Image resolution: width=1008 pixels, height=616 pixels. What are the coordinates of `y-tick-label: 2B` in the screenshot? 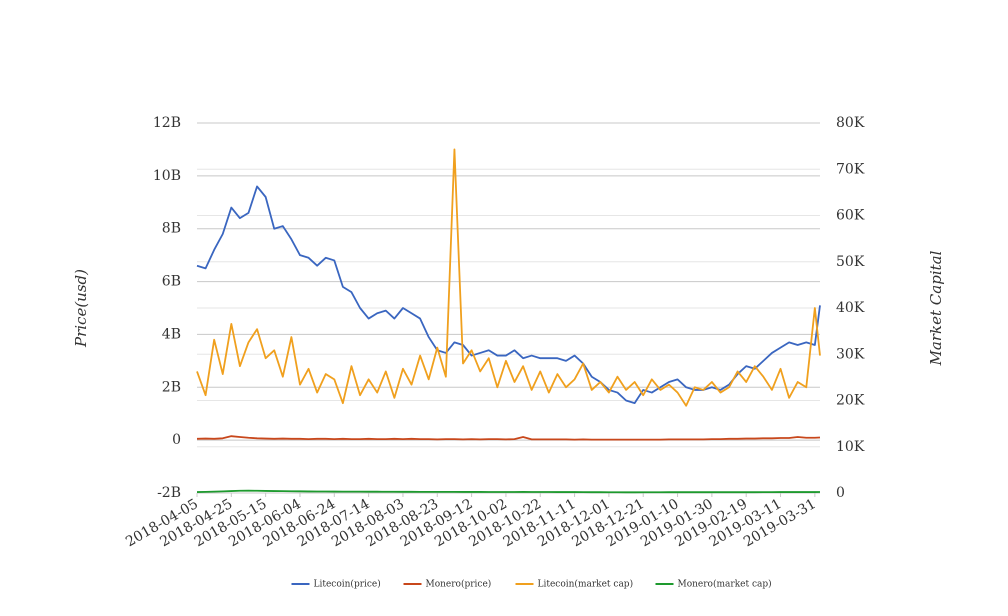 It's located at (171, 387).